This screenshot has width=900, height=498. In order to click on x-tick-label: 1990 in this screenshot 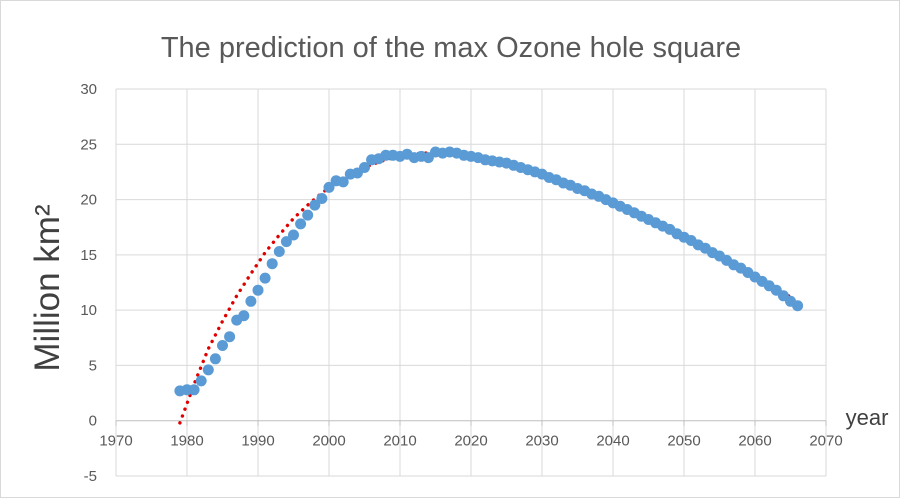, I will do `click(257, 441)`.